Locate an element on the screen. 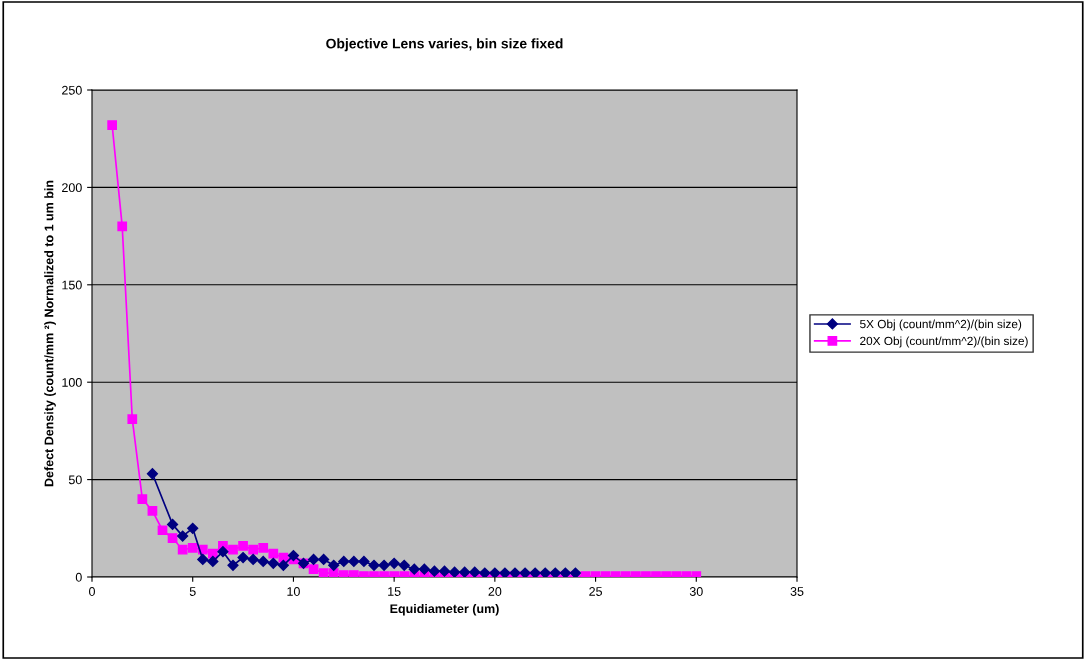  chart-title: Objective Lens varies, bin size fixed is located at coordinates (444, 45).